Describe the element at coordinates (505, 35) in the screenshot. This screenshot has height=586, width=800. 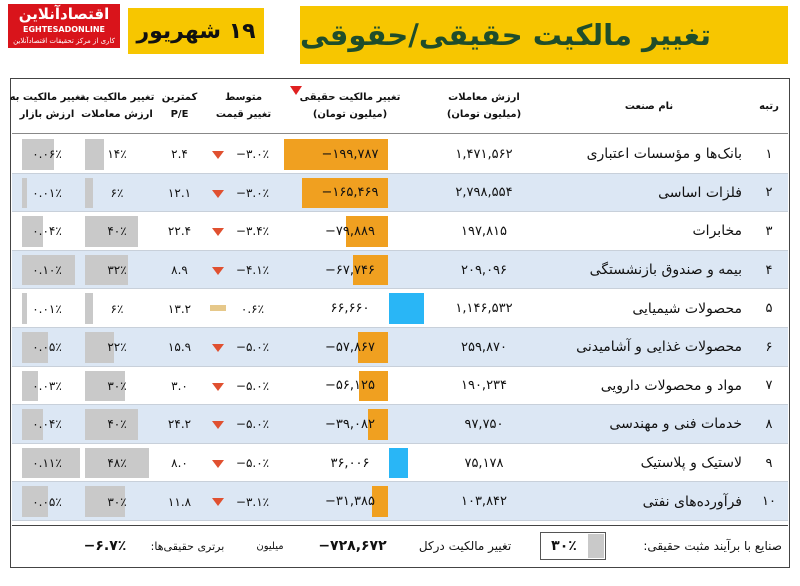
I see `title: تغییر مالکیت حقیقی/حقوقی` at that location.